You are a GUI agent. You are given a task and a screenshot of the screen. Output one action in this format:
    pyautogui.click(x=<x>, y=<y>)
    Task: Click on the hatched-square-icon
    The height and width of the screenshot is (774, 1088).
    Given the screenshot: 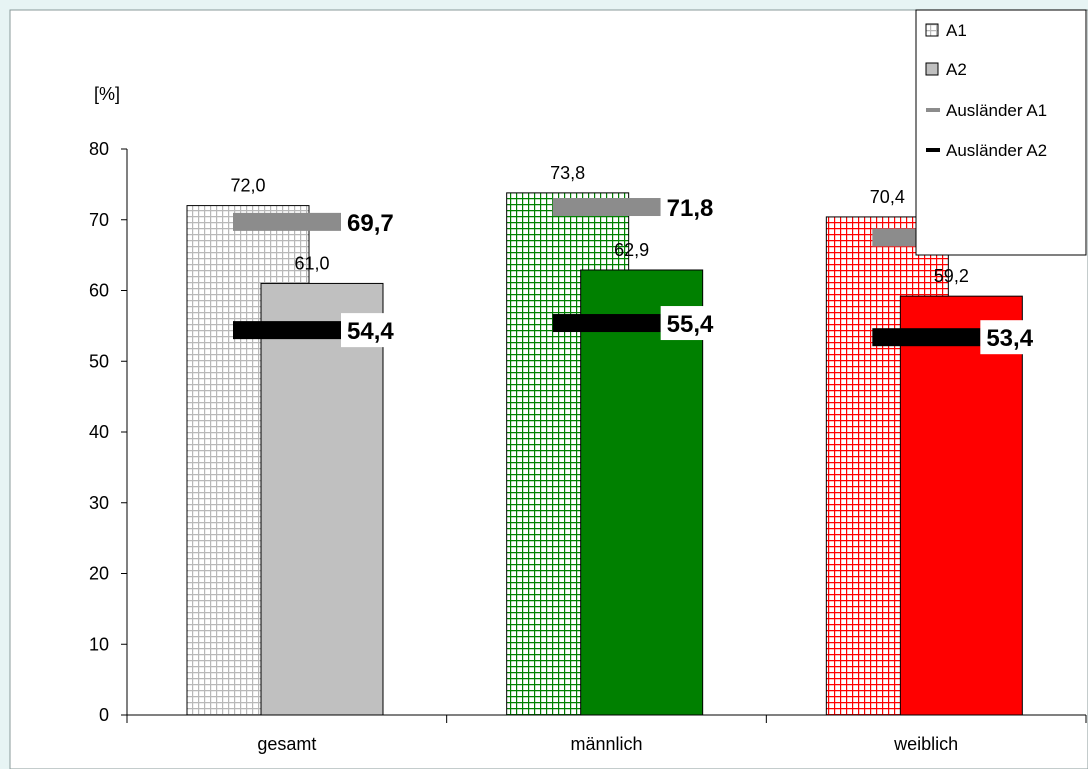 What is the action you would take?
    pyautogui.click(x=932, y=30)
    